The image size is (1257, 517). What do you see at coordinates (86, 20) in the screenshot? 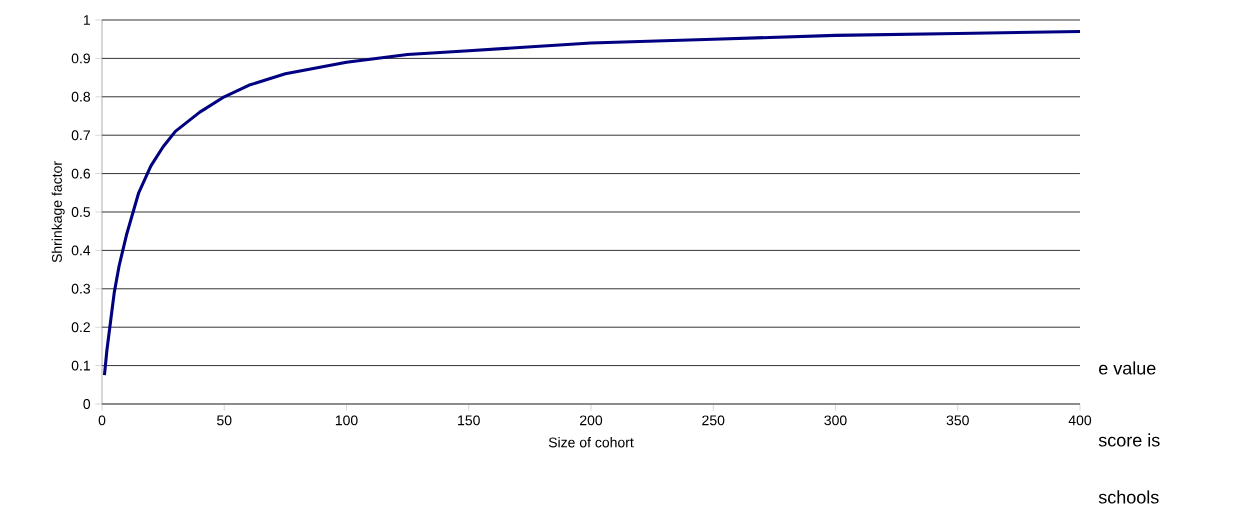
I see `y-tick-label: 1` at bounding box center [86, 20].